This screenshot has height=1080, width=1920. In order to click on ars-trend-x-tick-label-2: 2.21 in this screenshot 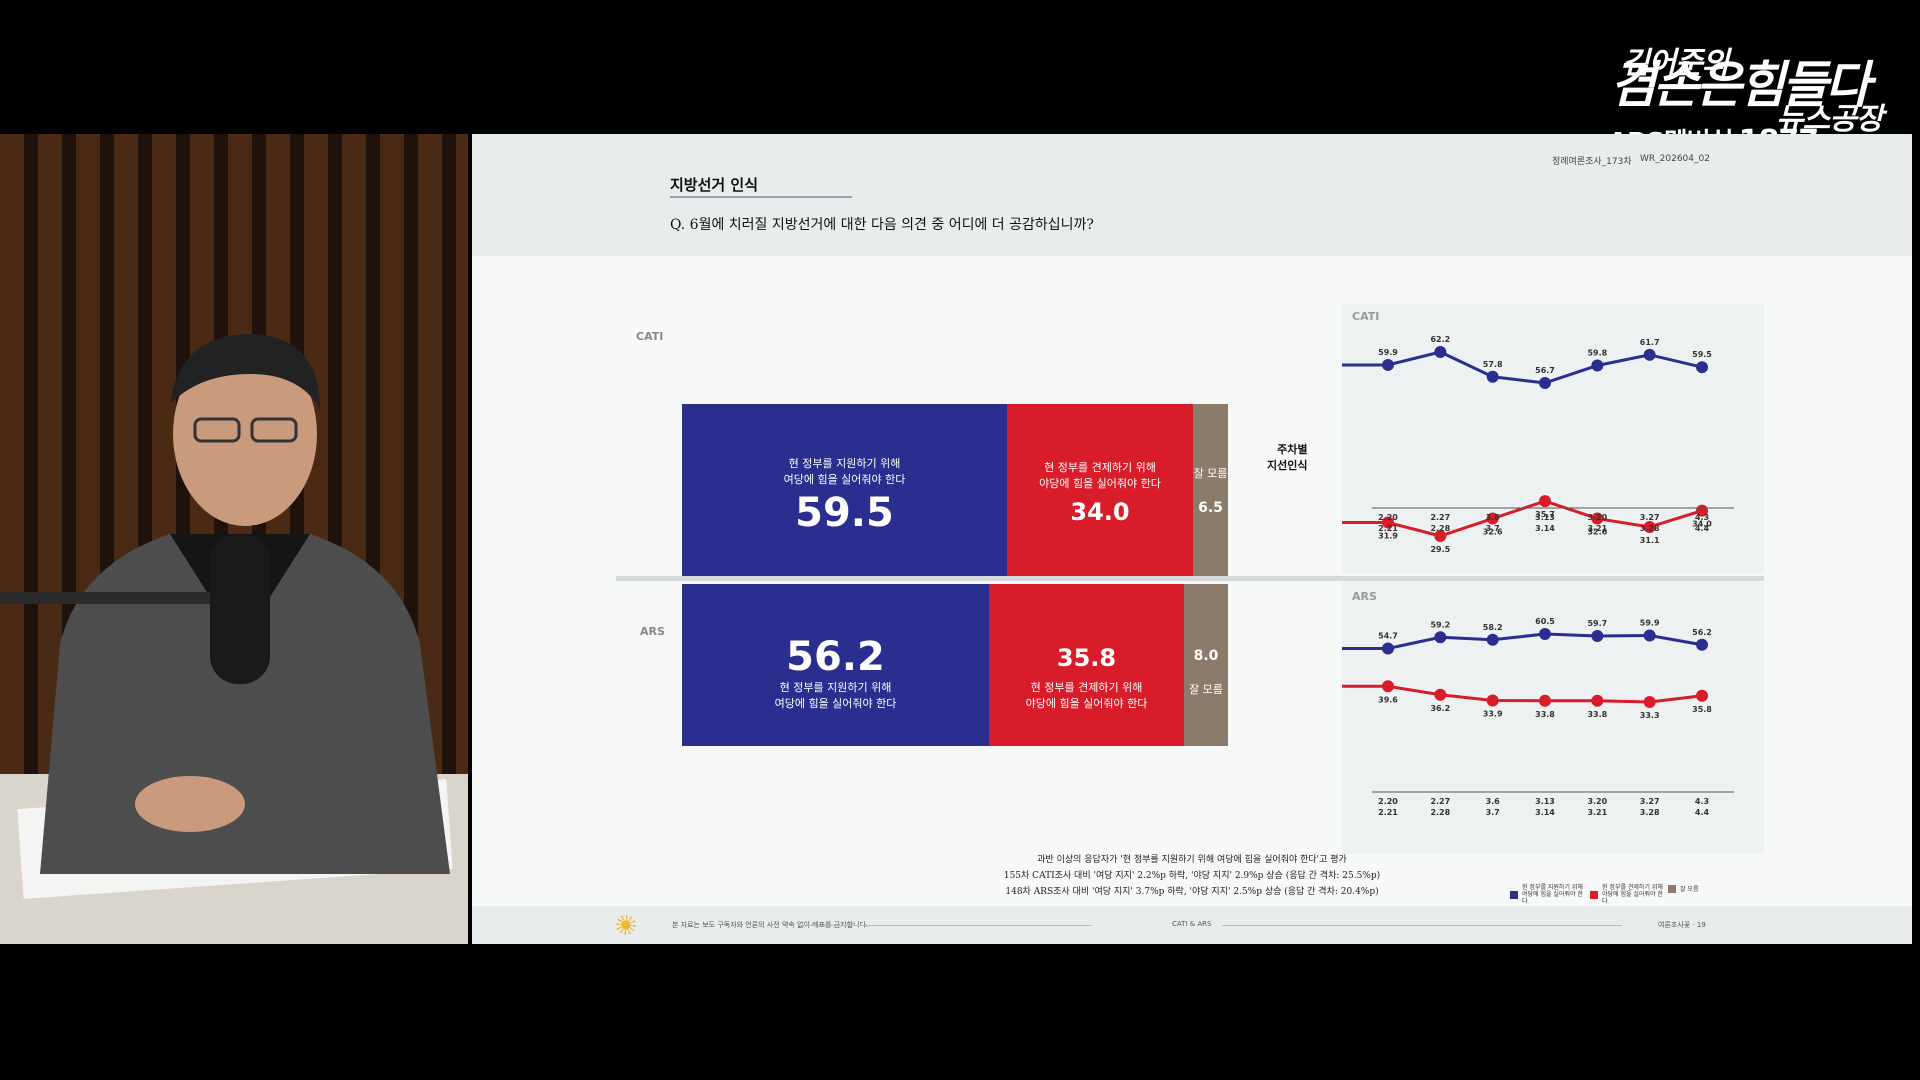, I will do `click(1388, 812)`.